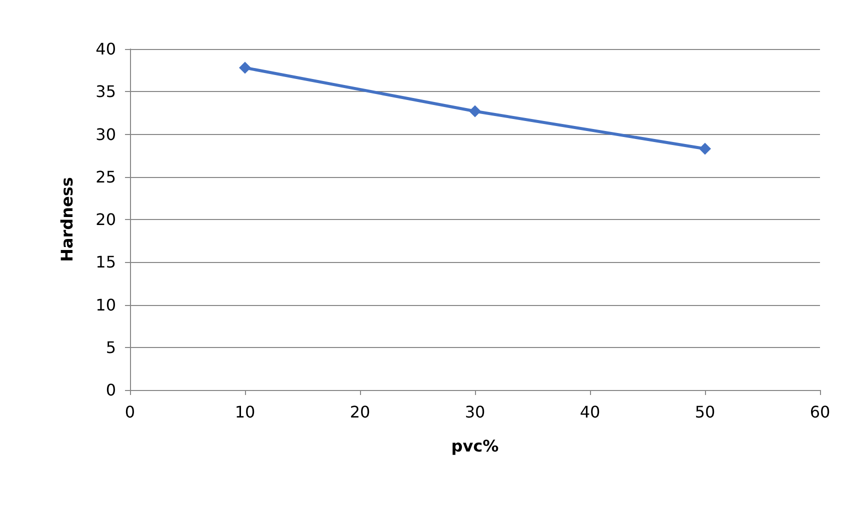 The image size is (859, 513). Describe the element at coordinates (111, 390) in the screenshot. I see `y-tick-label: 0` at that location.